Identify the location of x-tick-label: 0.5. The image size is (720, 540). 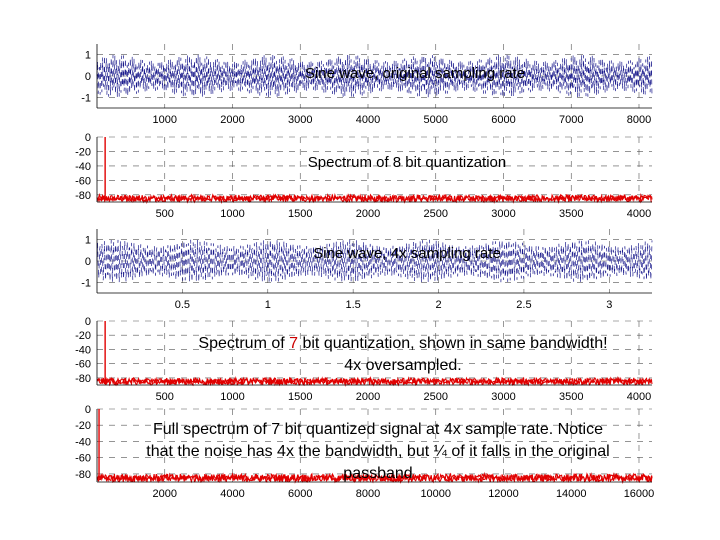
(182, 305).